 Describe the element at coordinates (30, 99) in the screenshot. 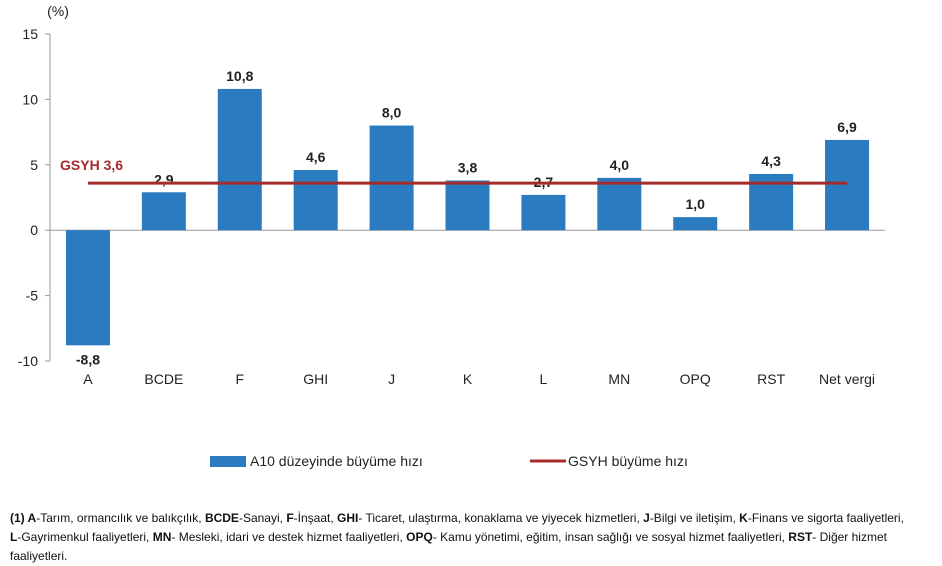

I see `y-tick-label: 10` at that location.